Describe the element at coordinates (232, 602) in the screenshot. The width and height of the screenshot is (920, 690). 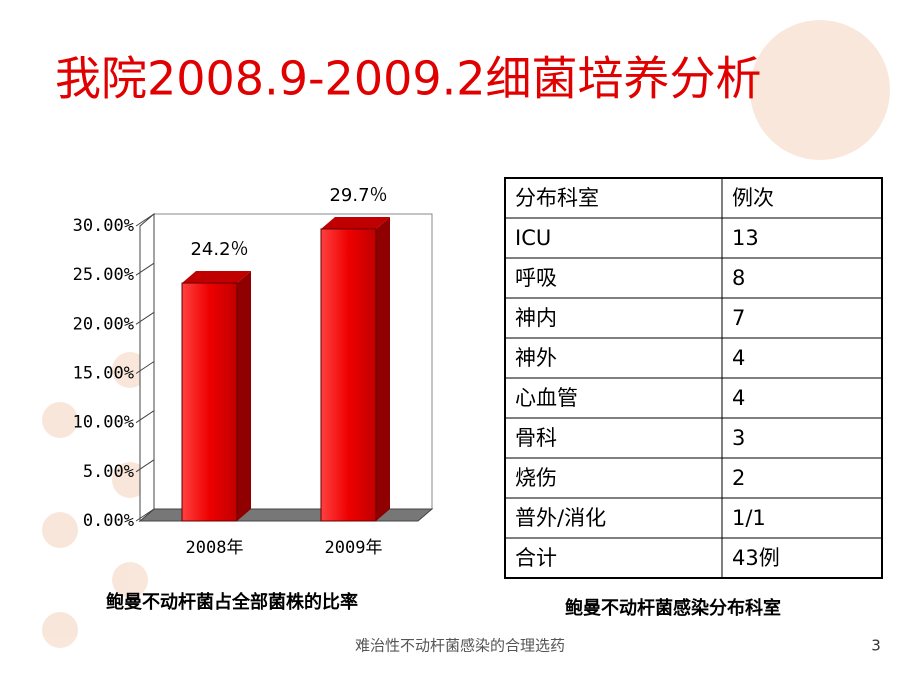
I see `chart-caption: 鲍曼不动杆菌占全部菌株的比率` at that location.